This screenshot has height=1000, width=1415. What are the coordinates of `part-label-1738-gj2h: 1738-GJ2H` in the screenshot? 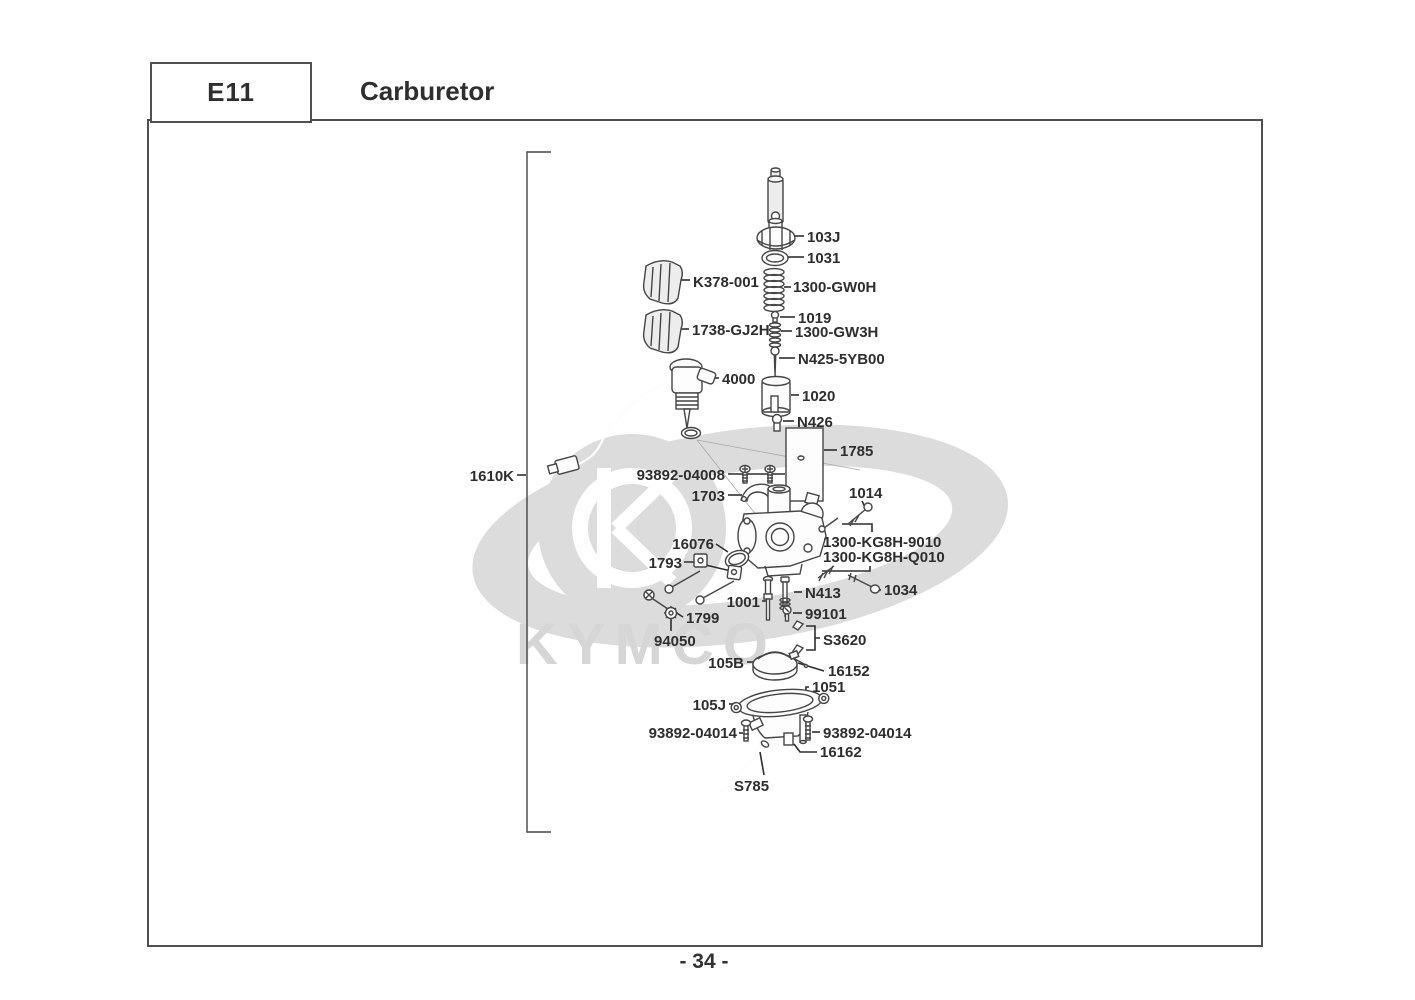 It's located at (731, 330).